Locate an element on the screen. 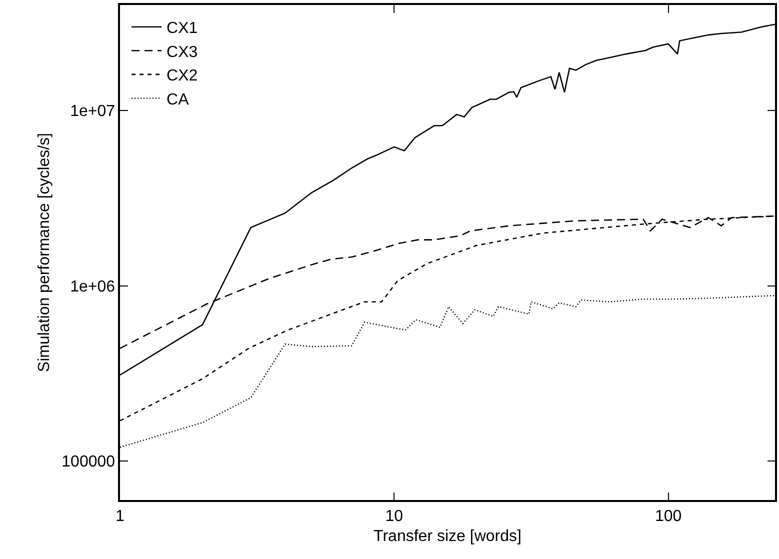 The width and height of the screenshot is (779, 559). legend-label: CA is located at coordinates (178, 99).